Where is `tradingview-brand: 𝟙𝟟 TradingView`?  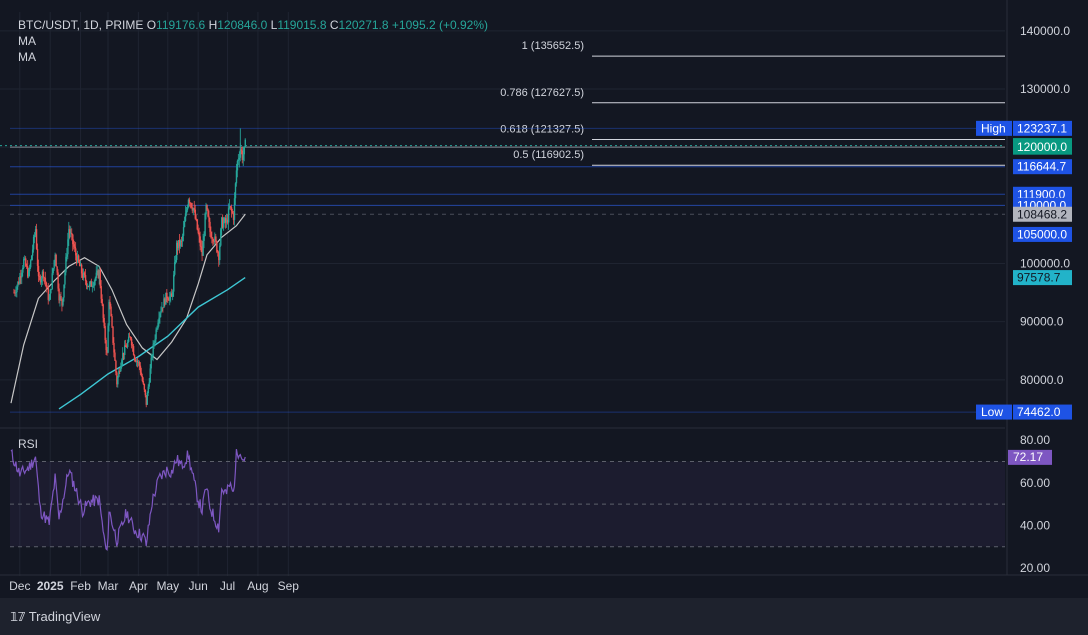 tradingview-brand: 𝟙𝟟 TradingView is located at coordinates (55, 616).